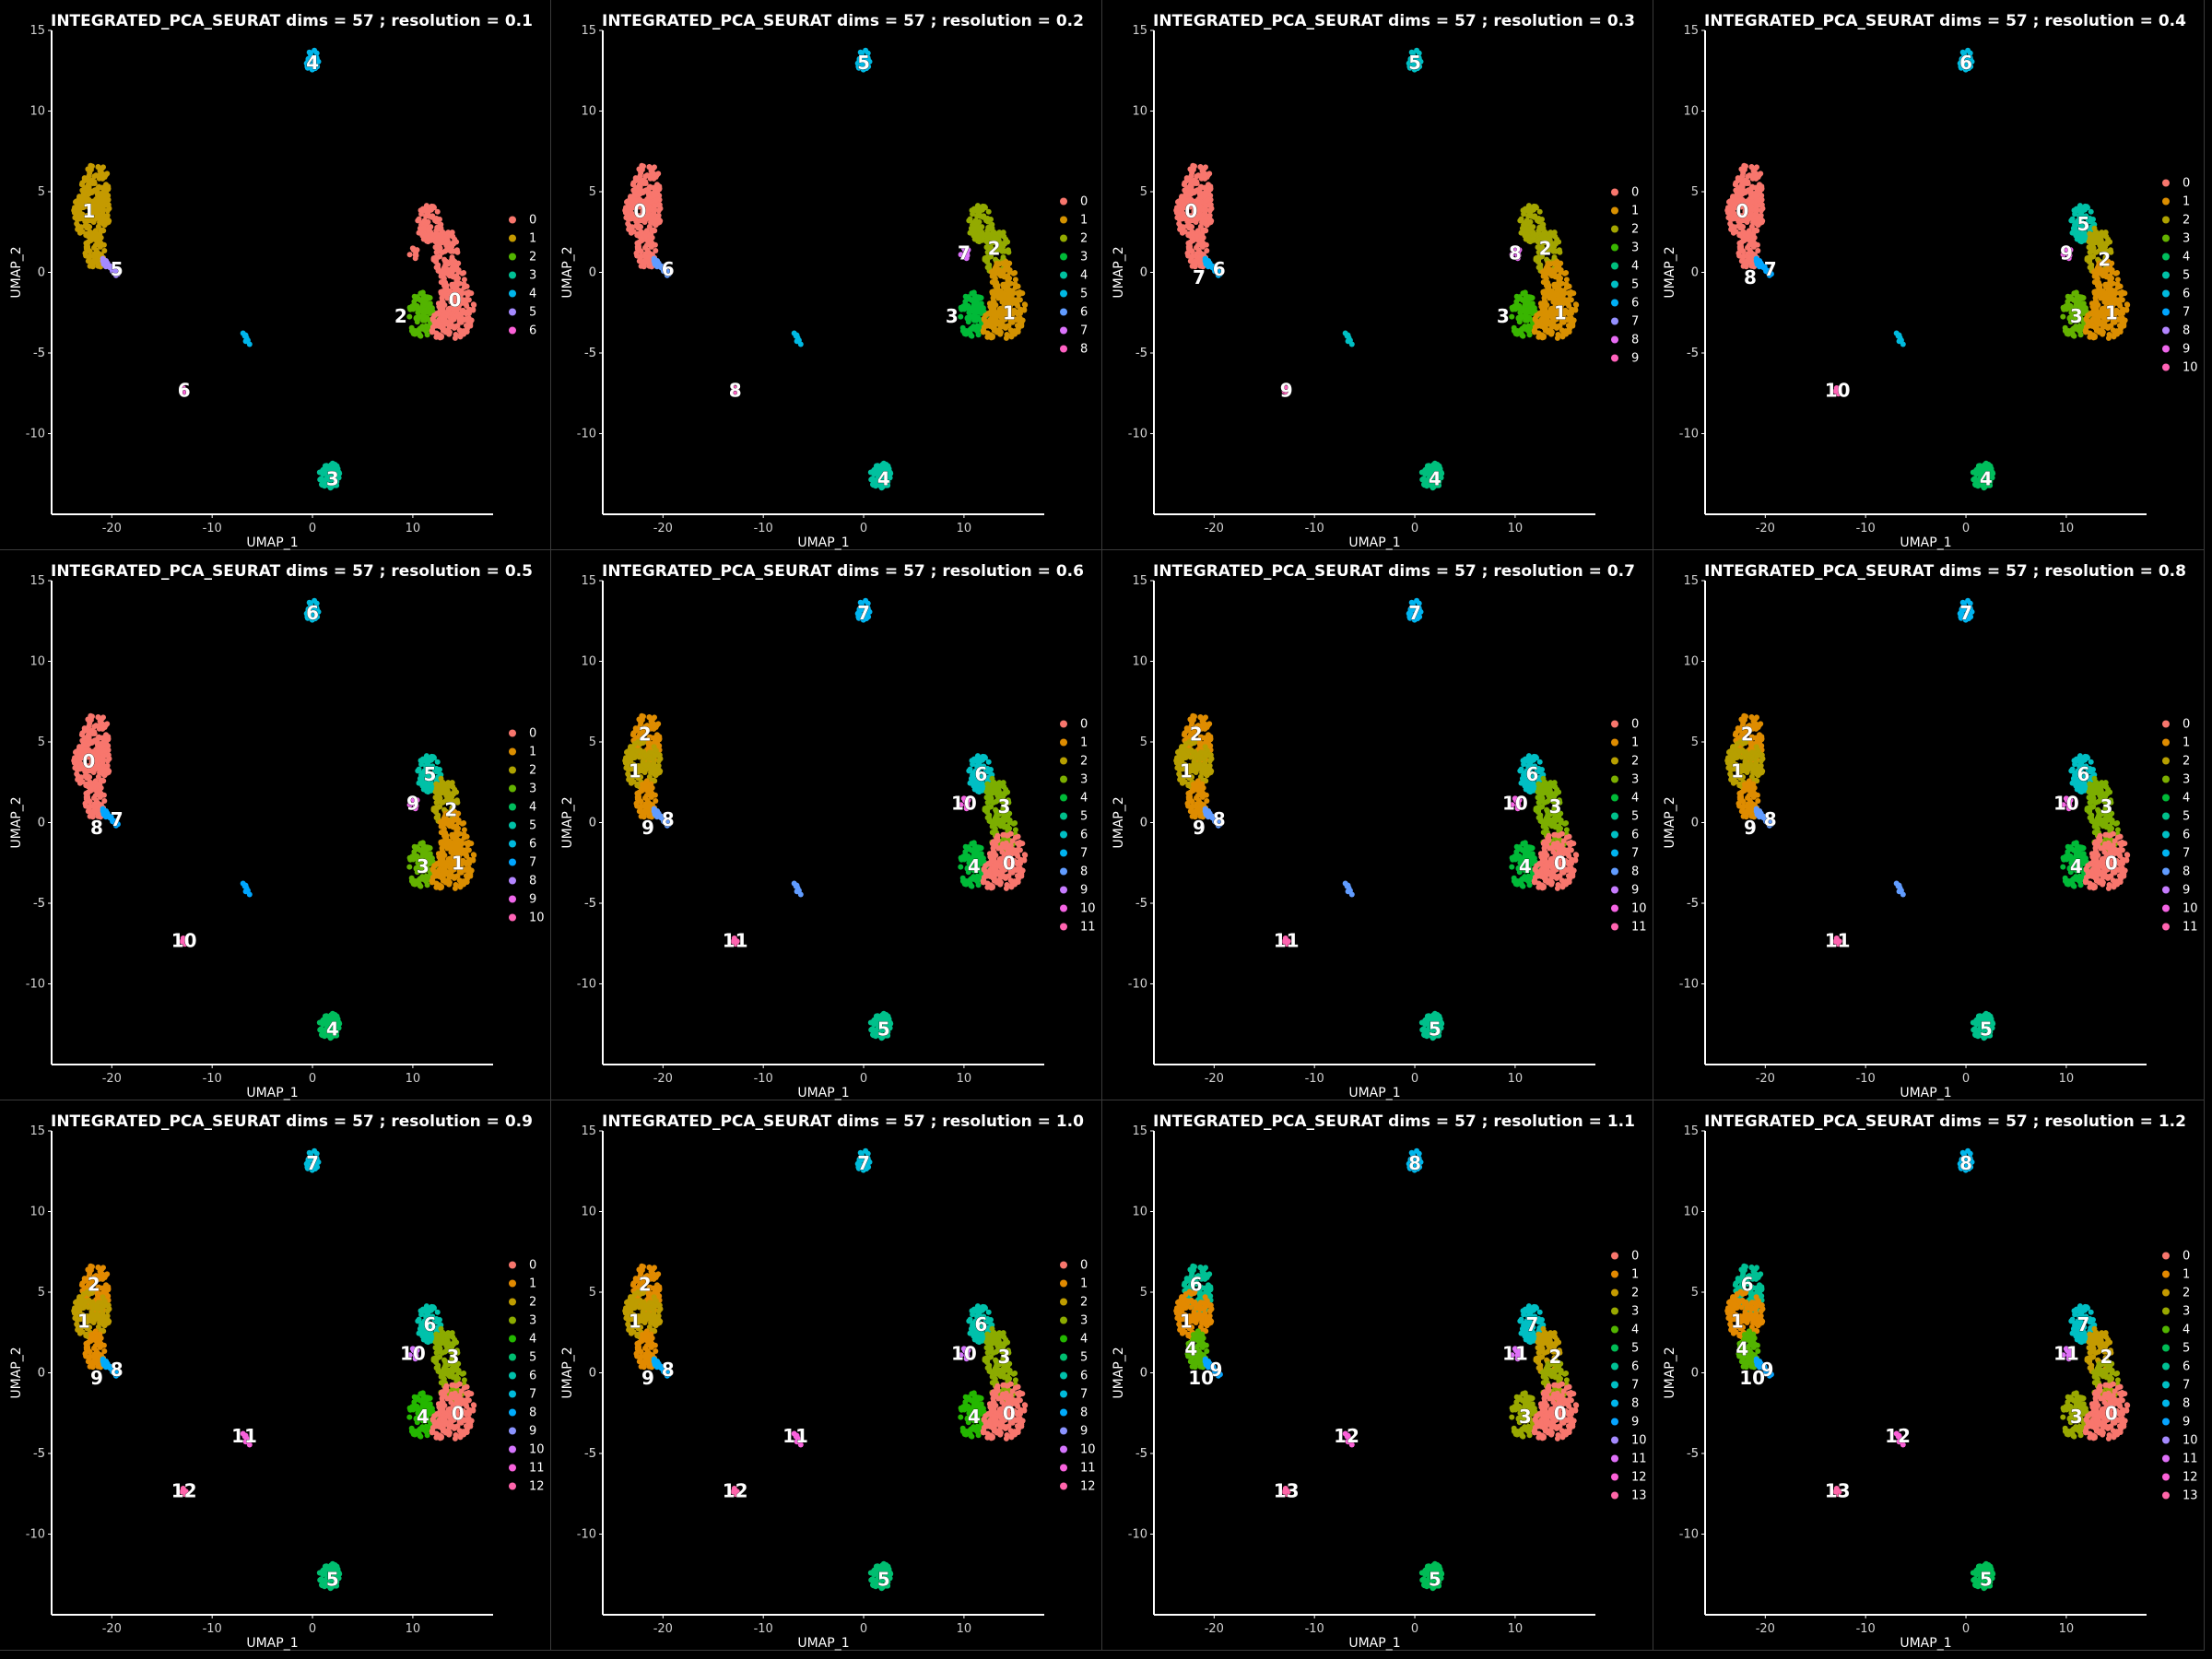 The image size is (2212, 1659). Describe the element at coordinates (2186, 350) in the screenshot. I see `legend-label: 9` at that location.